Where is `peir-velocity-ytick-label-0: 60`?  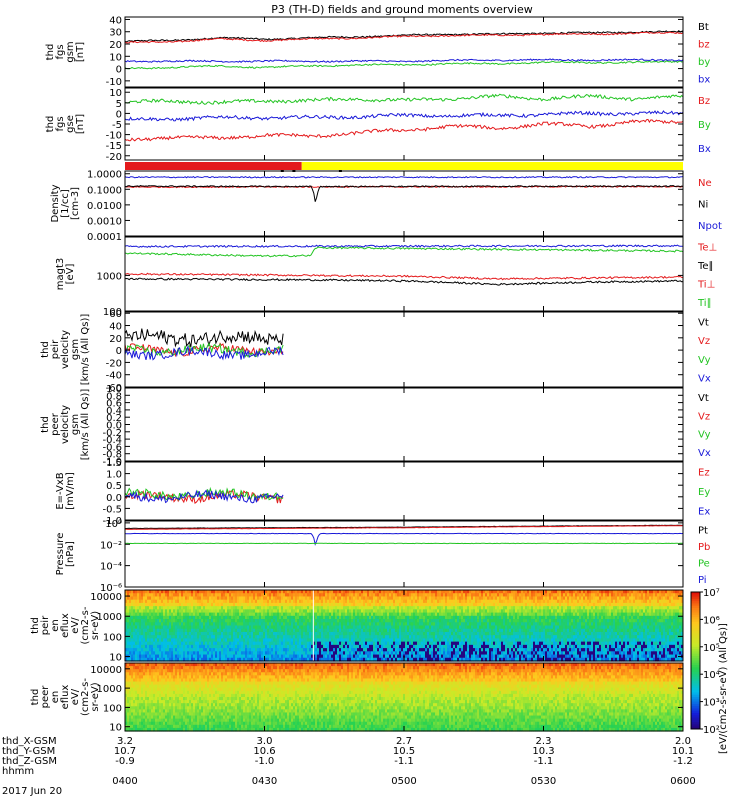
peir-velocity-ytick-label-0: 60 is located at coordinates (115, 314).